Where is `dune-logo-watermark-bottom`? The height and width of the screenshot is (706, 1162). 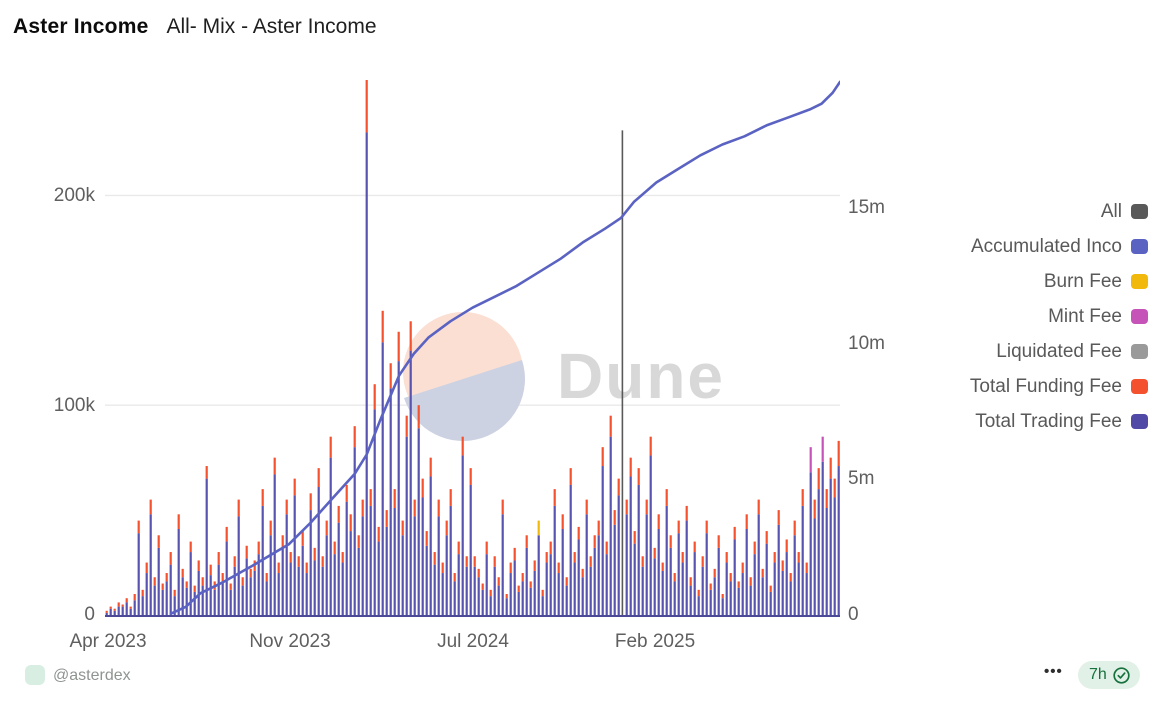
dune-logo-watermark-bottom is located at coordinates (464, 400).